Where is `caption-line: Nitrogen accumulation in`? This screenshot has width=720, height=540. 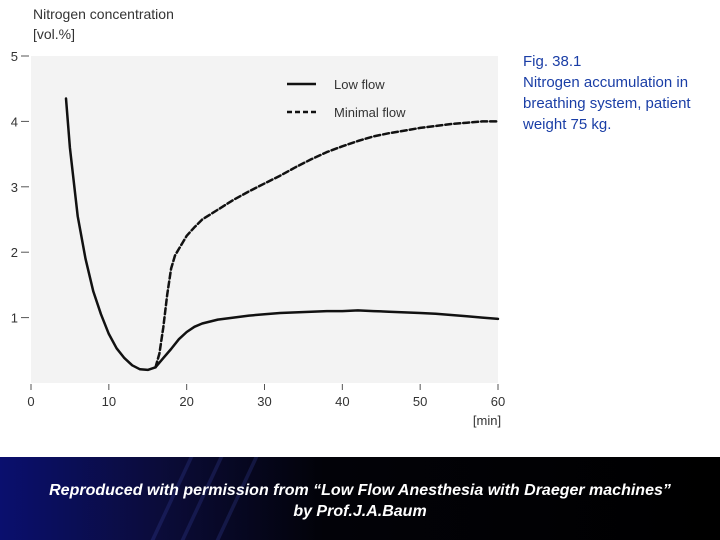
caption-line: Nitrogen accumulation in is located at coordinates (606, 82).